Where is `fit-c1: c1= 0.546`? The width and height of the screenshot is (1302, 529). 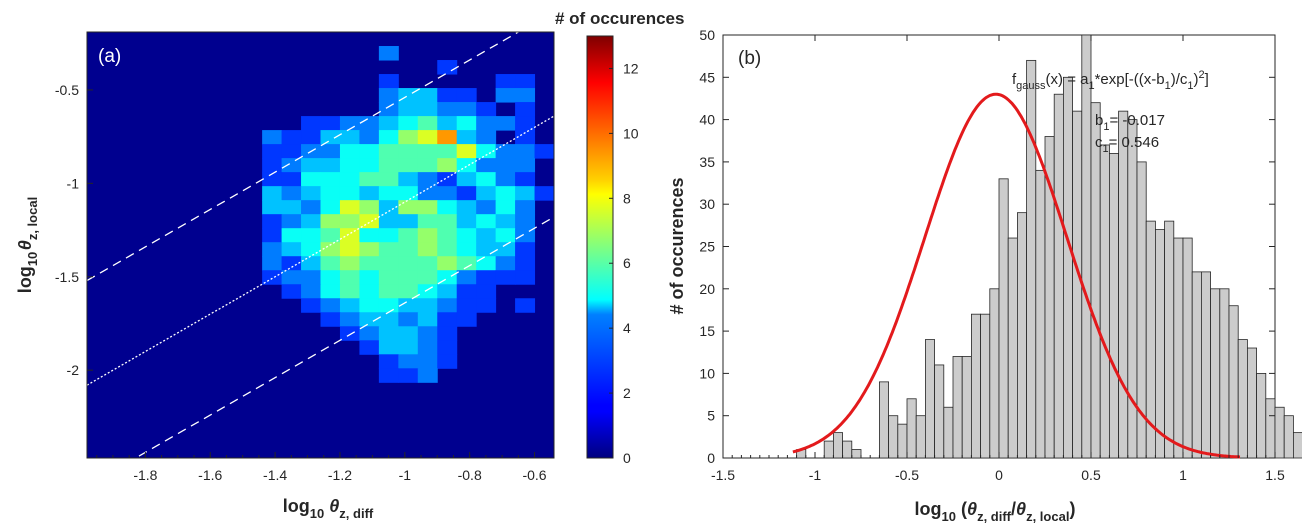
fit-c1: c1= 0.546 is located at coordinates (1127, 144).